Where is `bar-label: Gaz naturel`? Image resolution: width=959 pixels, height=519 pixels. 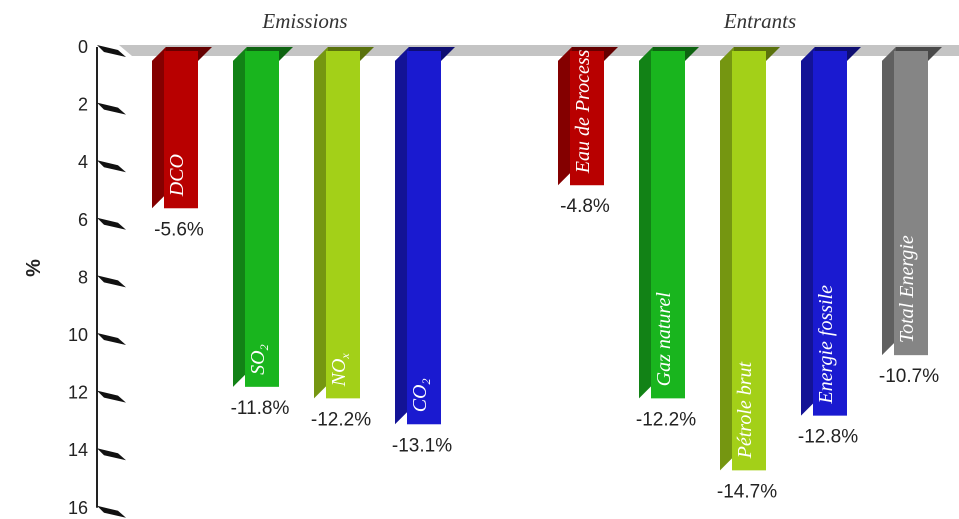
bar-label: Gaz naturel is located at coordinates (664, 339).